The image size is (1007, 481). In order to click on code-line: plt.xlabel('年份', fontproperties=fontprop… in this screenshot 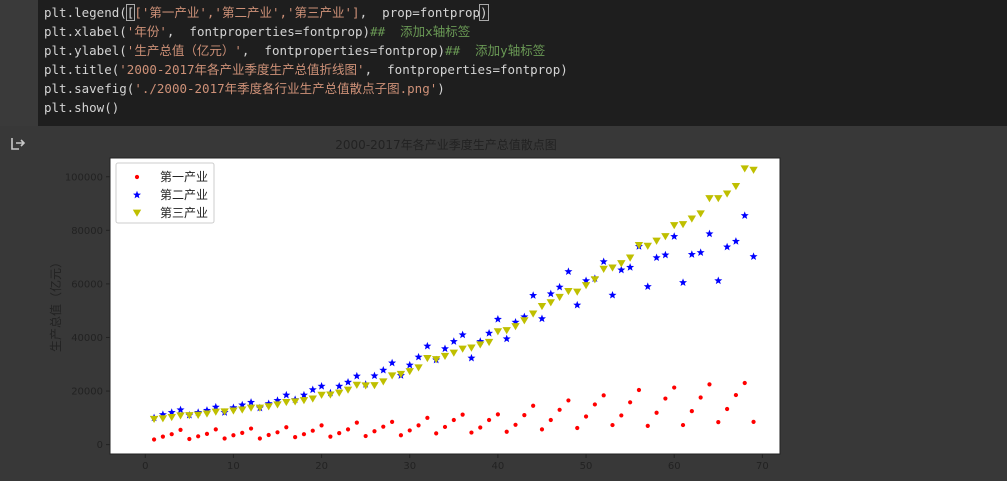, I will do `click(257, 31)`.